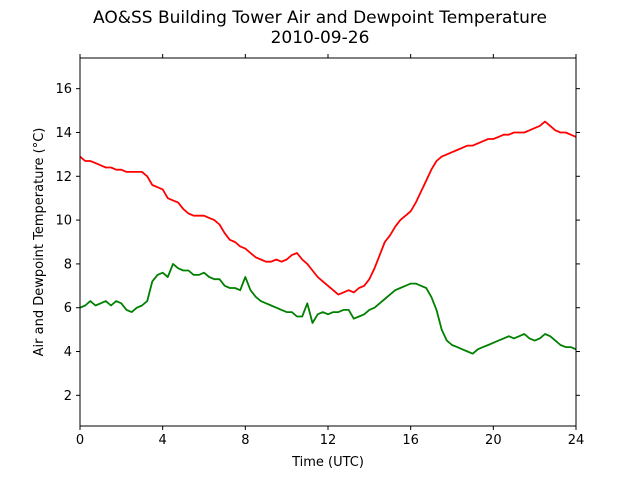 The width and height of the screenshot is (640, 480). Describe the element at coordinates (63, 133) in the screenshot. I see `y-tick-label: 14` at that location.